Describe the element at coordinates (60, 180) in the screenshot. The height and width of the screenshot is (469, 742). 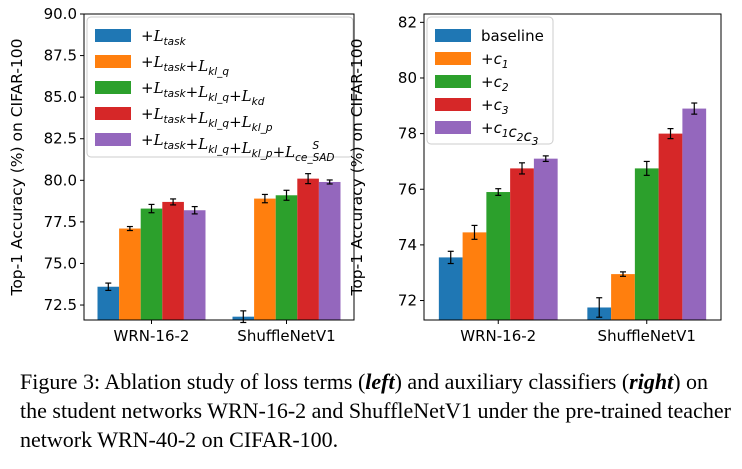
I see `y-tick-label: 80.0` at that location.